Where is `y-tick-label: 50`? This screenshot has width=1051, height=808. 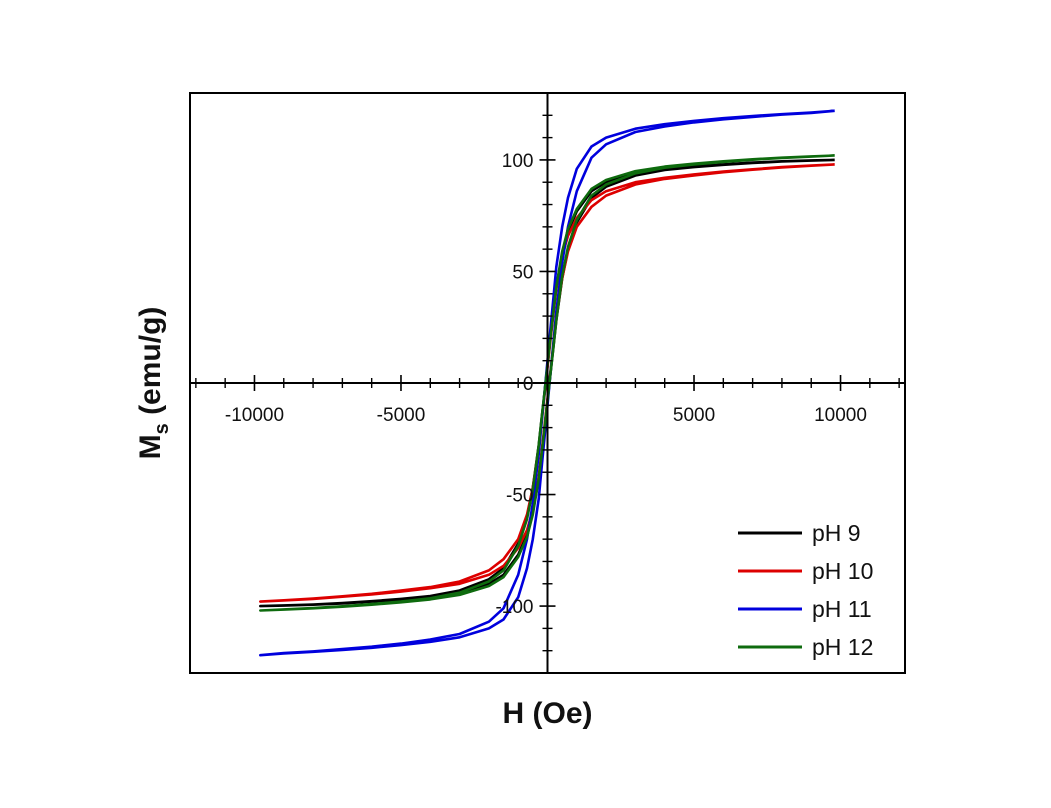 y-tick-label: 50 is located at coordinates (522, 272).